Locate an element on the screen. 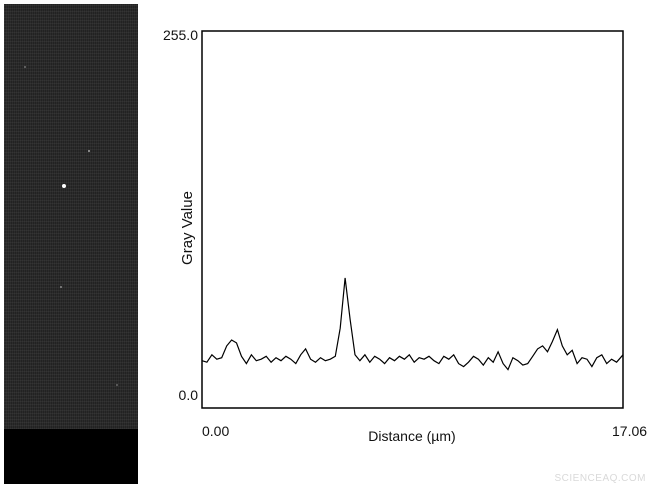 This screenshot has width=660, height=488. y-tick-label-min: 0.0 is located at coordinates (189, 395).